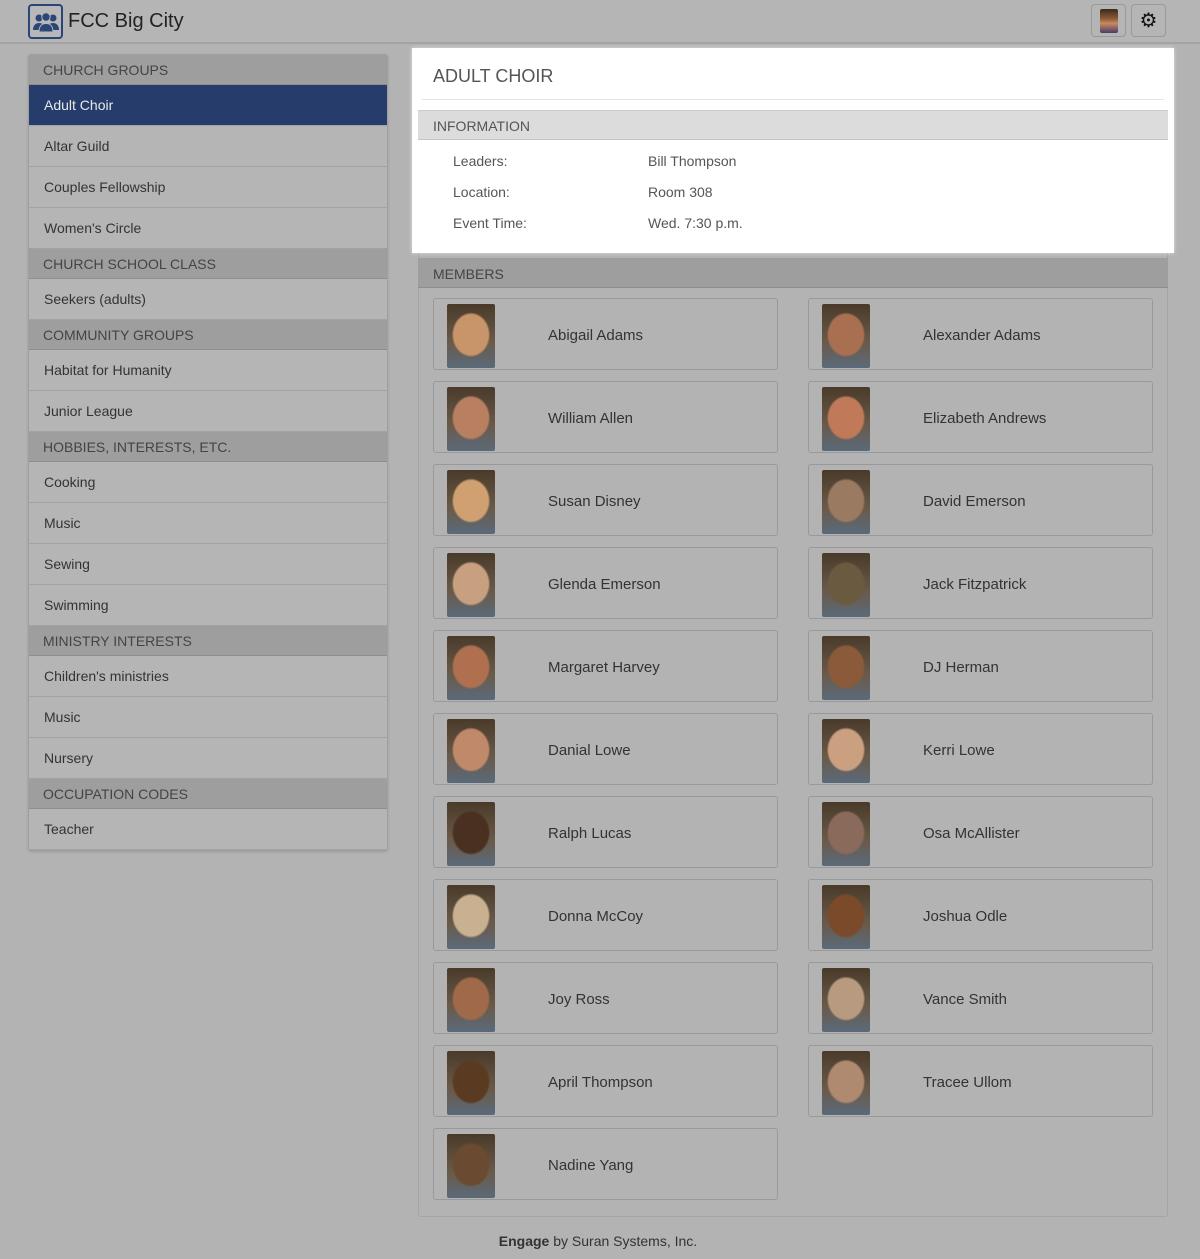 Image resolution: width=1200 pixels, height=1259 pixels. What do you see at coordinates (208, 228) in the screenshot?
I see `sidebar-item: Women's Circle` at bounding box center [208, 228].